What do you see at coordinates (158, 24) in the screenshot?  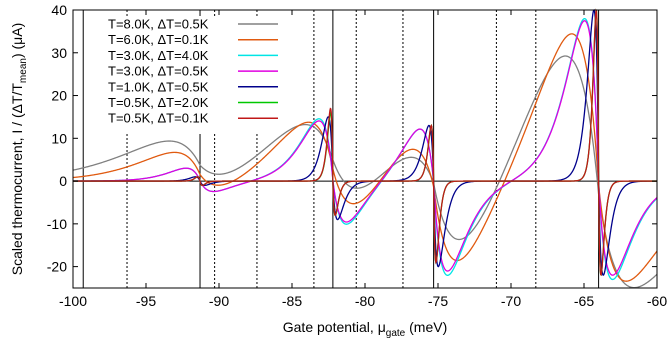 I see `legend-label: T=8.0K, ΔT=0.5K` at bounding box center [158, 24].